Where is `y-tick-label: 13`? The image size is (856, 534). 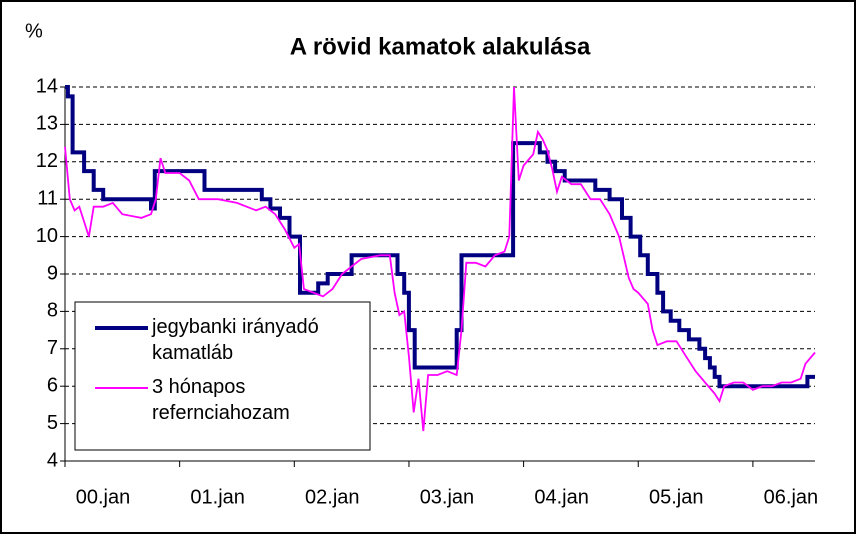 y-tick-label: 13 is located at coordinates (47, 124).